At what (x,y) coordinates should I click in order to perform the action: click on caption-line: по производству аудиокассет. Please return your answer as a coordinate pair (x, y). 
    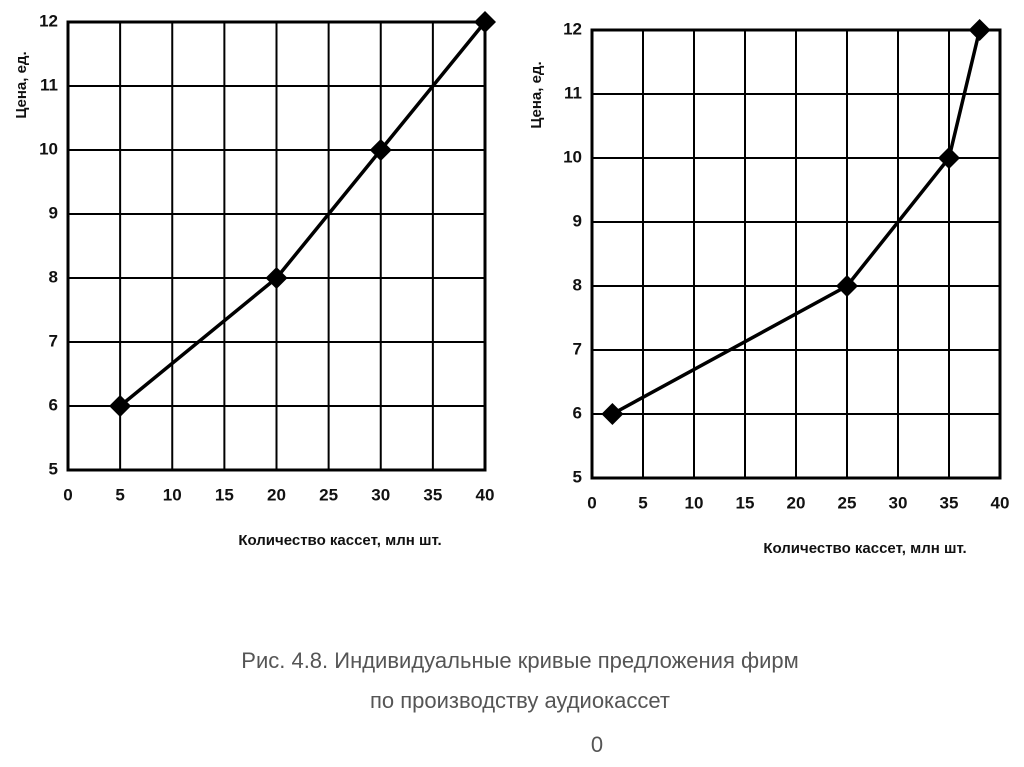
    Looking at the image, I should click on (520, 700).